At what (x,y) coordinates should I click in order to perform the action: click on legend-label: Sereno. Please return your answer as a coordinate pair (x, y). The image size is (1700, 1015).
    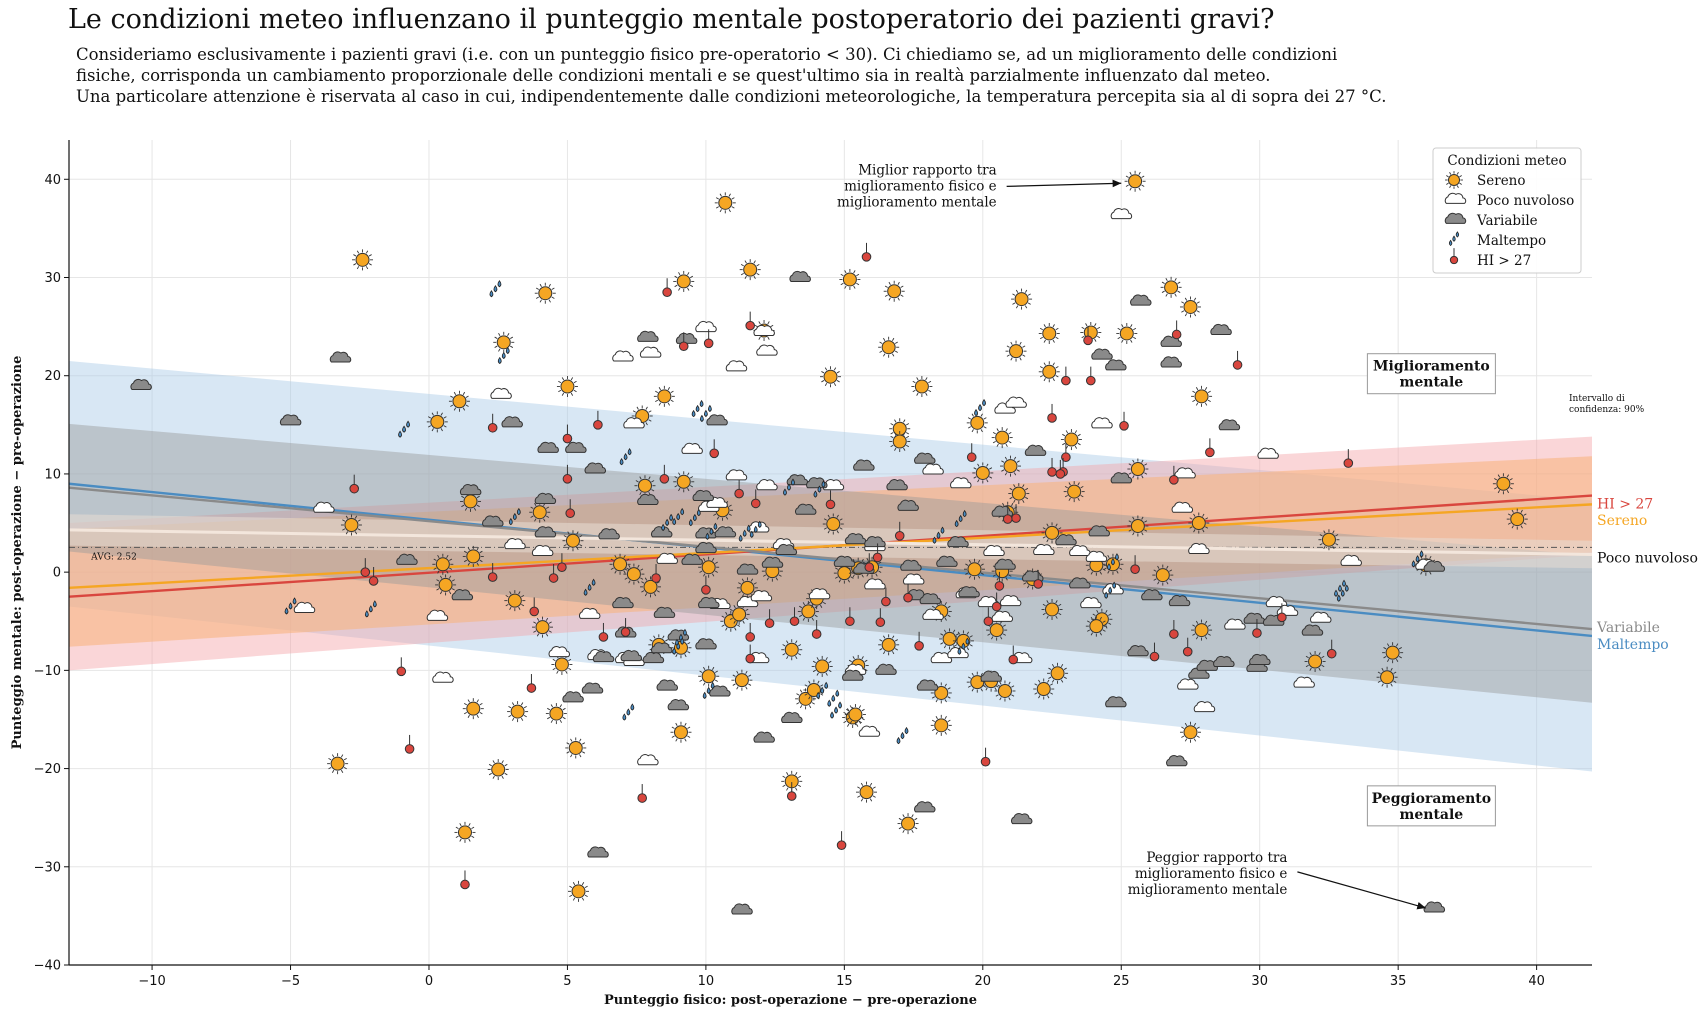
    Looking at the image, I should click on (1501, 181).